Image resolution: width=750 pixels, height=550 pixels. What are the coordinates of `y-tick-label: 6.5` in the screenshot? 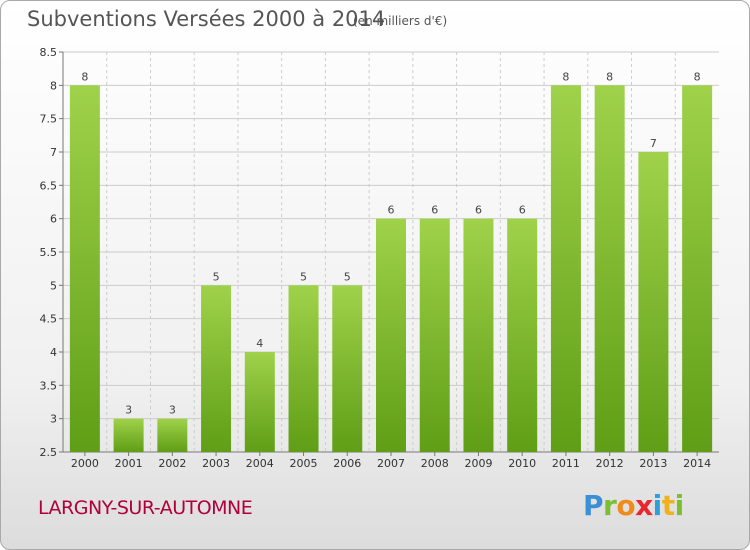 It's located at (49, 185).